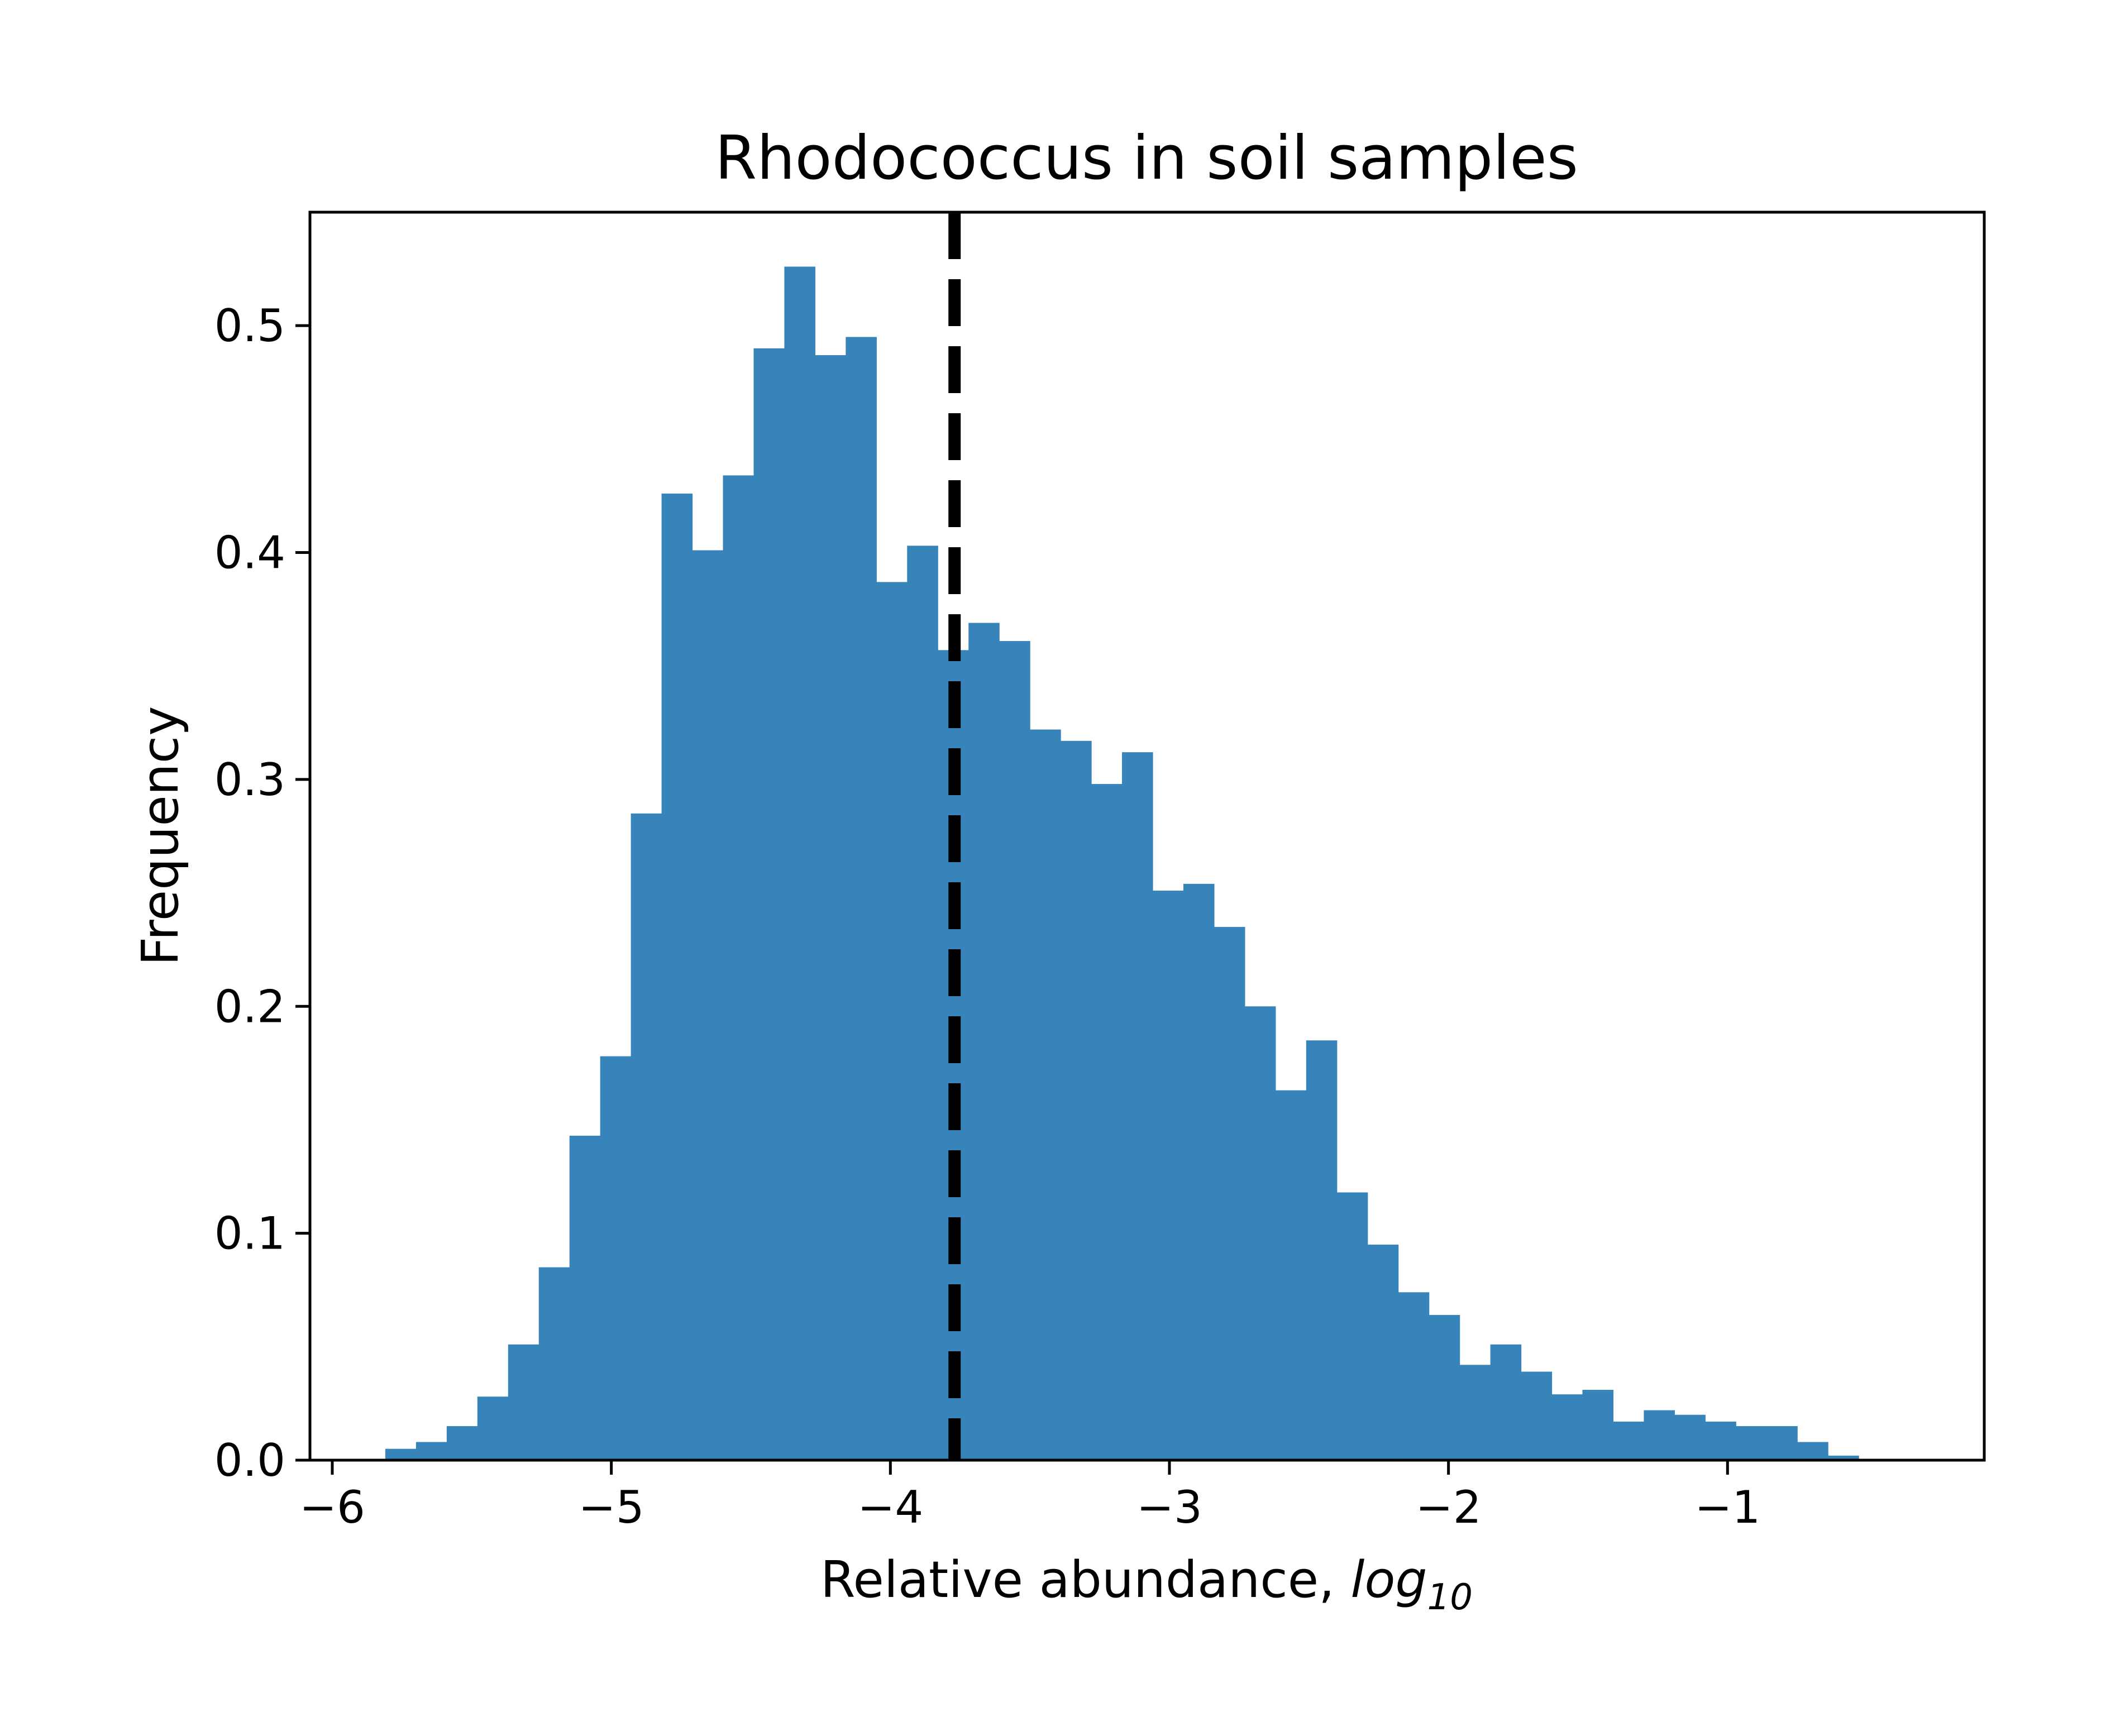 This screenshot has height=1736, width=2106. I want to click on y-tick-label: 0.0, so click(250, 1460).